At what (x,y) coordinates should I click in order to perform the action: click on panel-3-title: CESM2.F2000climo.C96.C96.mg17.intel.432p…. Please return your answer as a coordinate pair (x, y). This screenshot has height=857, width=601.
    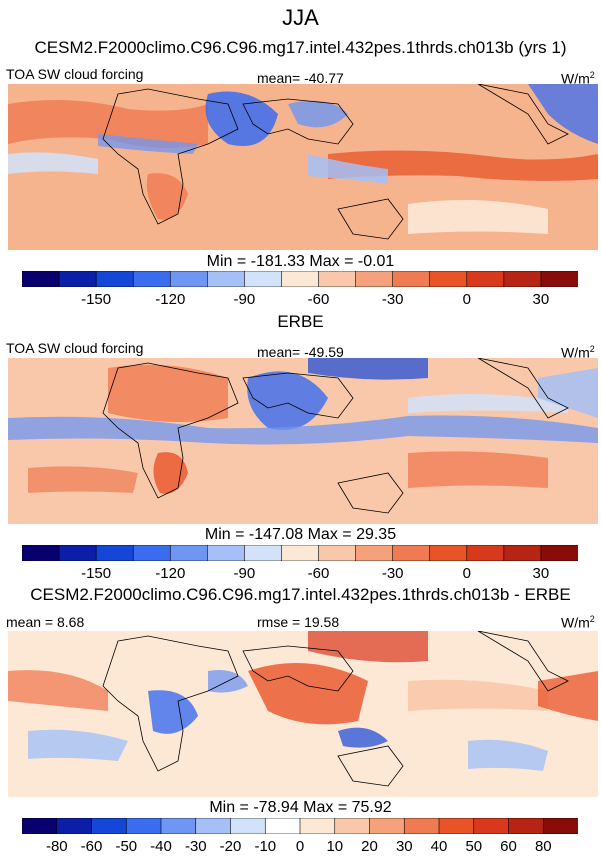
    Looking at the image, I should click on (300, 594).